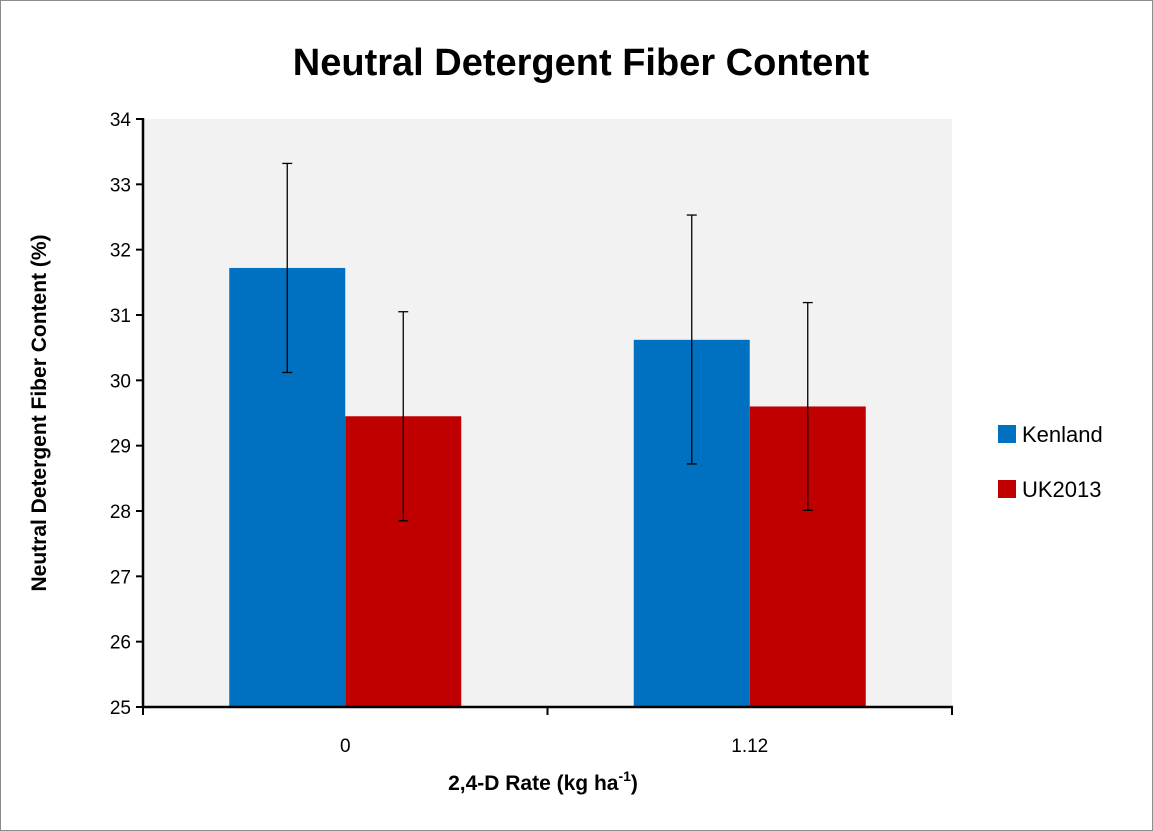 Image resolution: width=1153 pixels, height=831 pixels. I want to click on x-tick-label-0: 0, so click(345, 746).